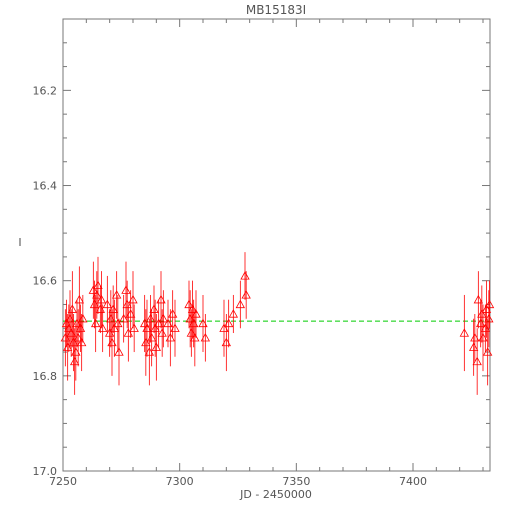 The width and height of the screenshot is (510, 510). What do you see at coordinates (45, 376) in the screenshot?
I see `y-tick-label: 16.8` at bounding box center [45, 376].